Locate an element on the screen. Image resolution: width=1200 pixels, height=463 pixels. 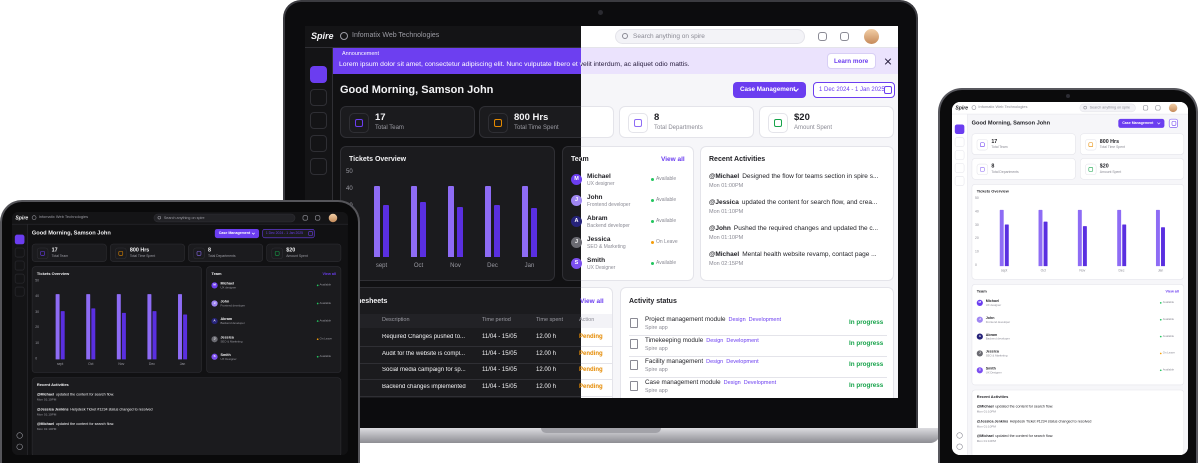
brand-logo: Spire is located at coordinates (322, 36).